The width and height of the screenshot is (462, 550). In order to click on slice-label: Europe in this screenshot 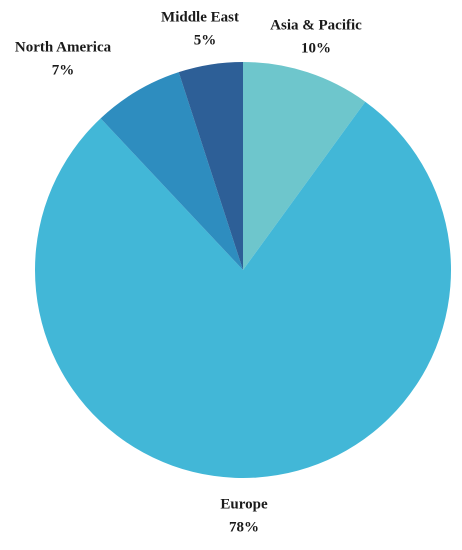, I will do `click(244, 504)`.